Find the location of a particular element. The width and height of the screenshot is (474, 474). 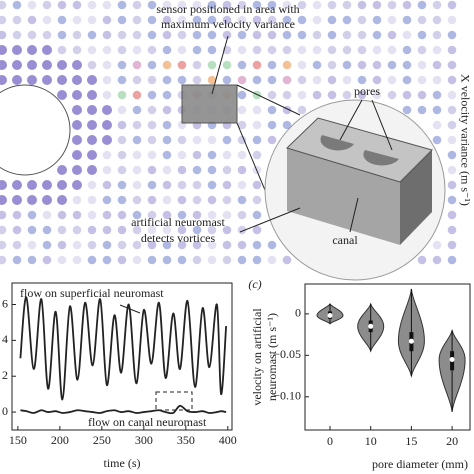

zoom-line is located at coordinates (268, 100).